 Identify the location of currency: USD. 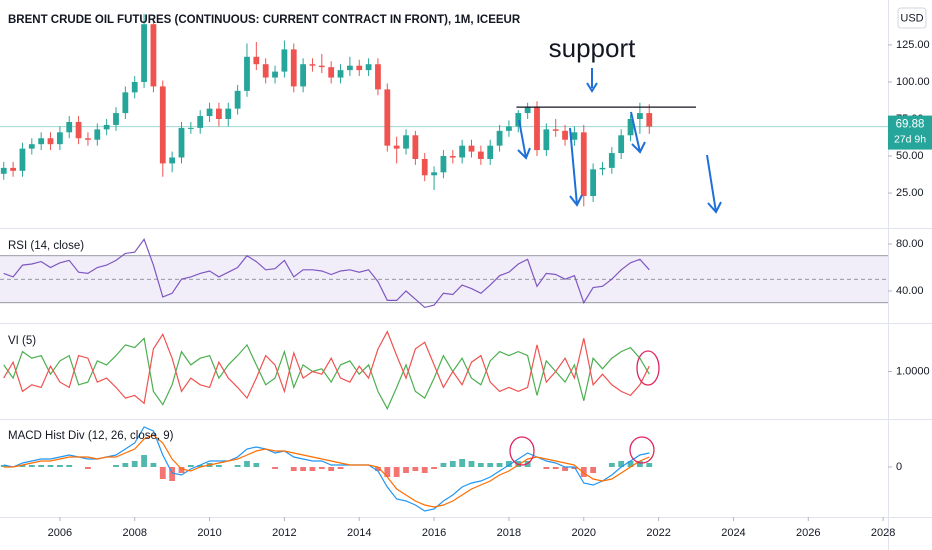
(911, 18).